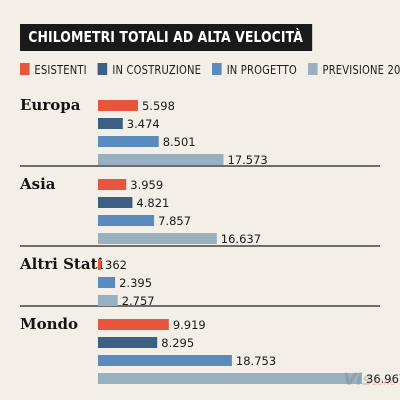  I want to click on legend-label-forecast-2025: PREVISIONE 2025, so click(361, 69).